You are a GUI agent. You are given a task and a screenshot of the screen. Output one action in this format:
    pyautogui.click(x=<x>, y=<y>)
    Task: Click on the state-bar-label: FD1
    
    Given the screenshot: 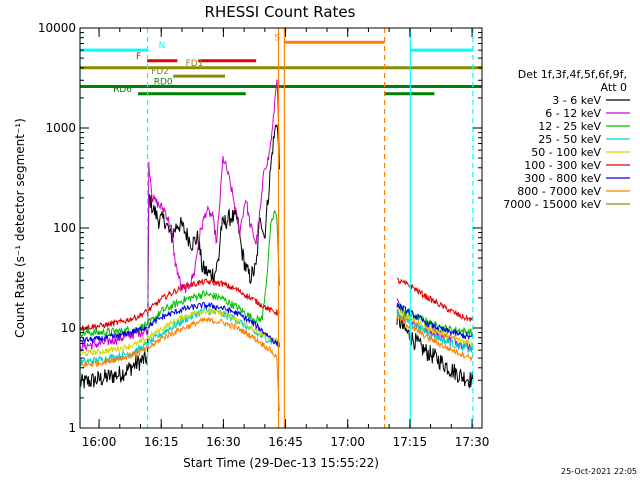 What is the action you would take?
    pyautogui.click(x=195, y=64)
    